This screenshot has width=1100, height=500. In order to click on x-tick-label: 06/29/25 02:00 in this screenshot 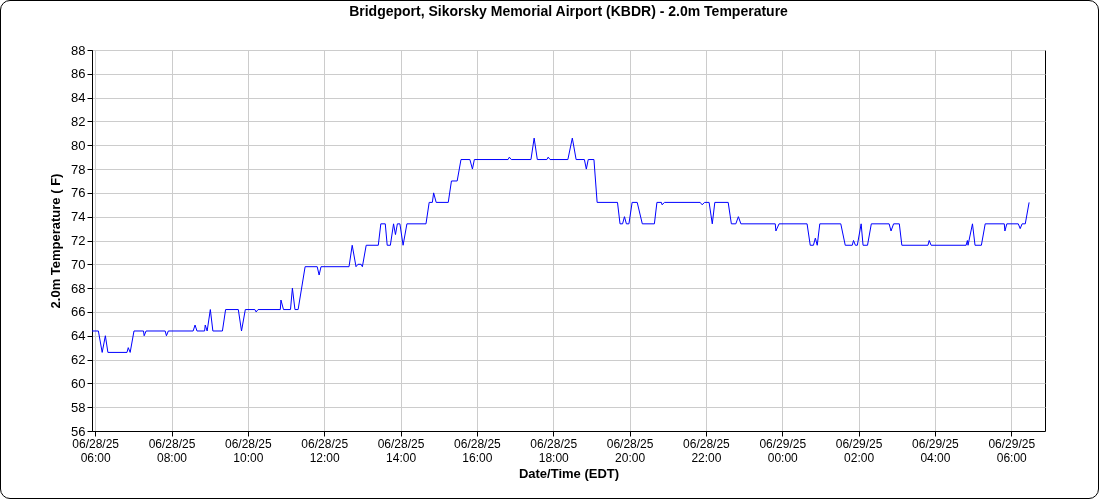, I will do `click(859, 450)`.